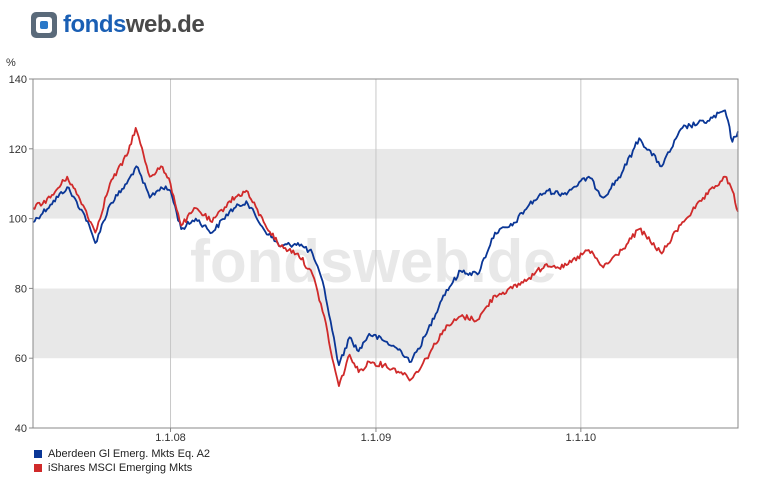 This screenshot has width=770, height=477. What do you see at coordinates (21, 289) in the screenshot?
I see `y-tick-label: 80` at bounding box center [21, 289].